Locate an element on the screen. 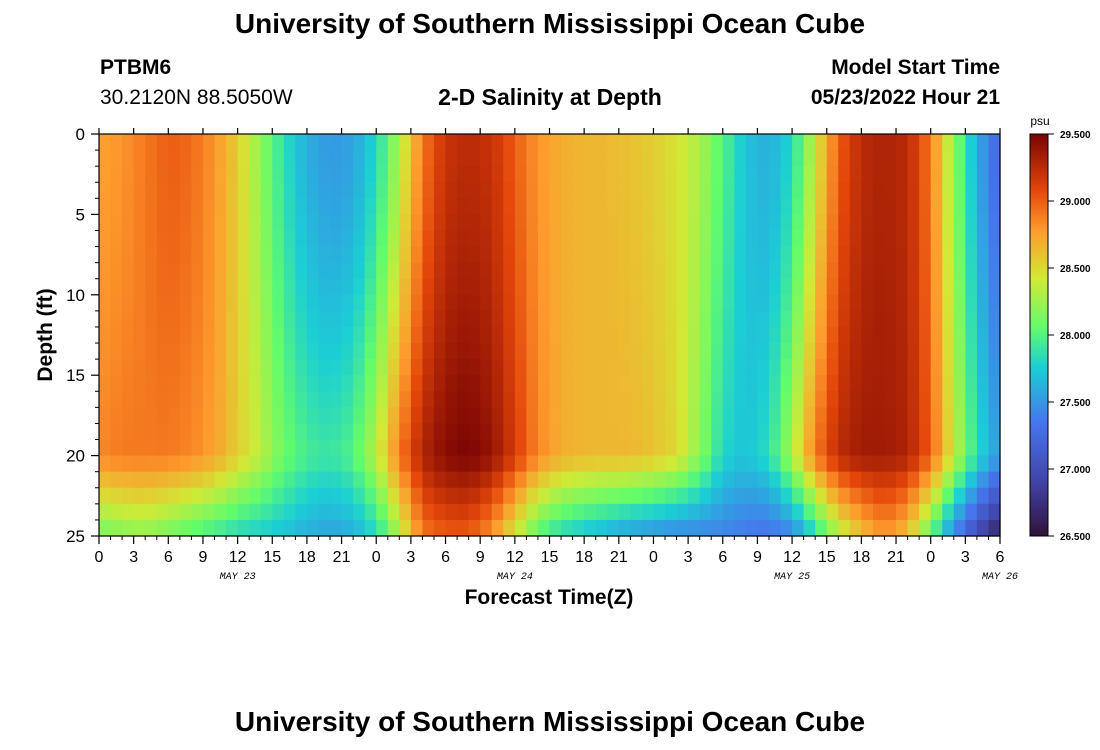  x-tick-label: 15 is located at coordinates (827, 557).